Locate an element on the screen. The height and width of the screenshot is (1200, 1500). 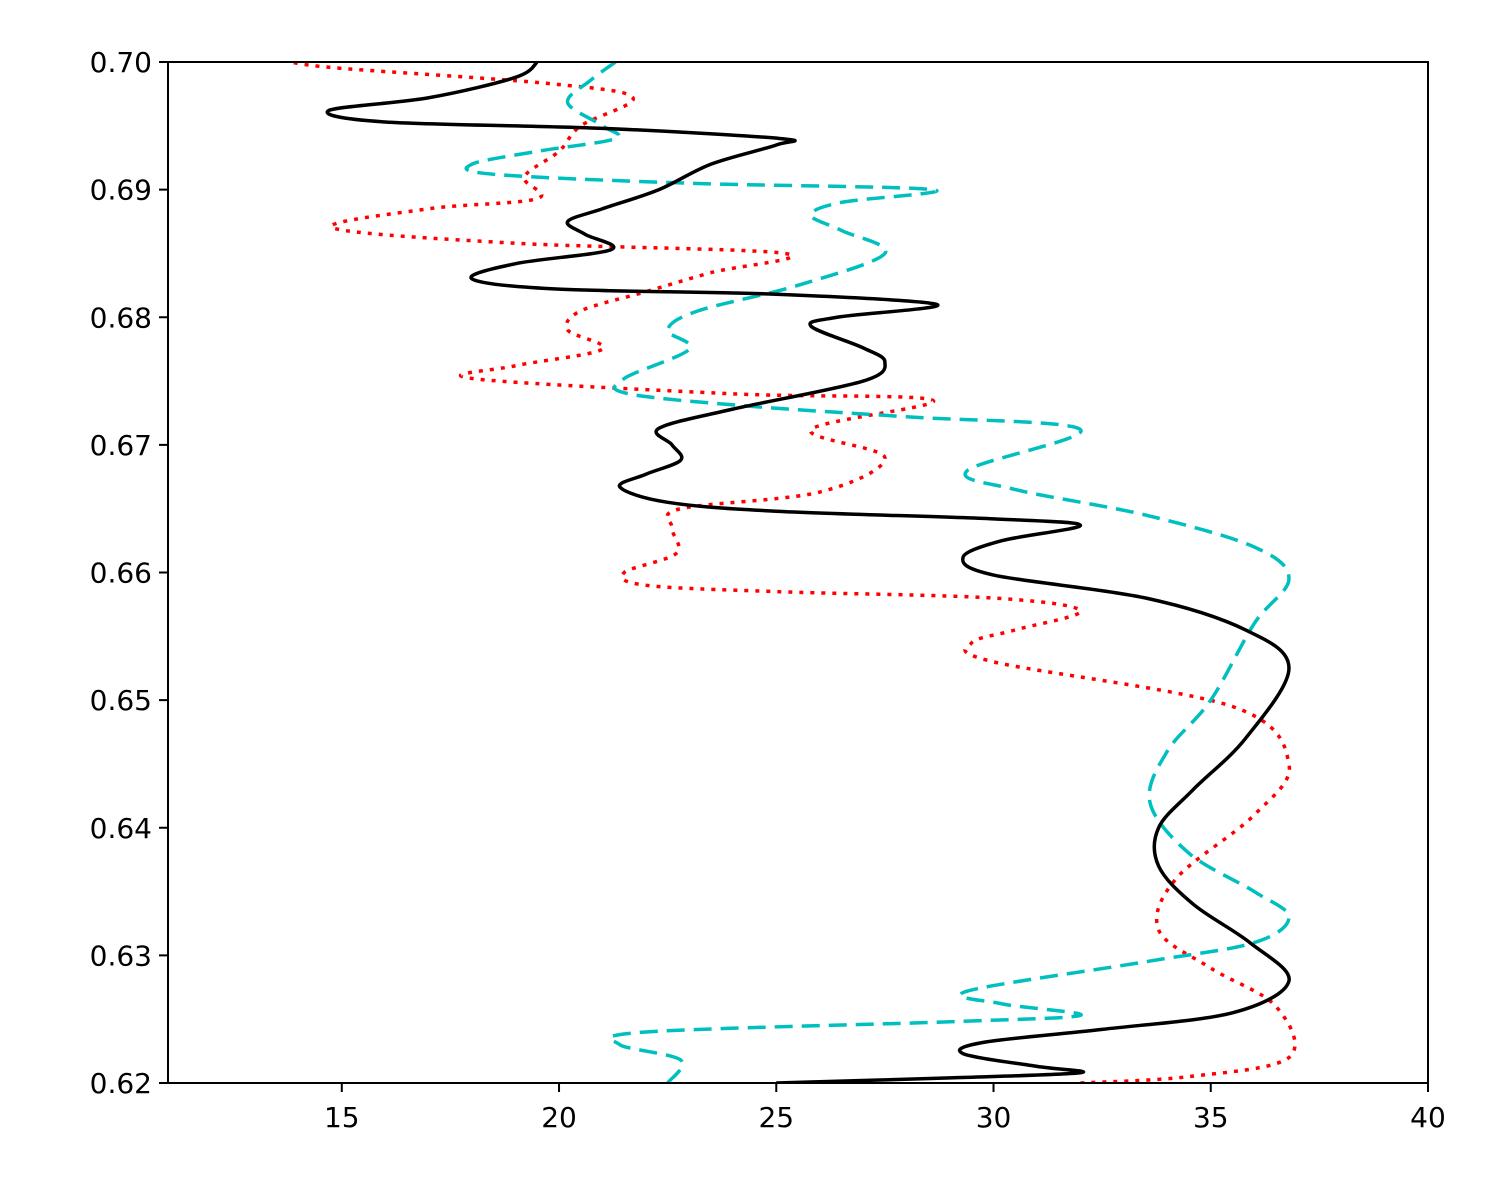
x-tick-label: 35 is located at coordinates (1211, 1117).